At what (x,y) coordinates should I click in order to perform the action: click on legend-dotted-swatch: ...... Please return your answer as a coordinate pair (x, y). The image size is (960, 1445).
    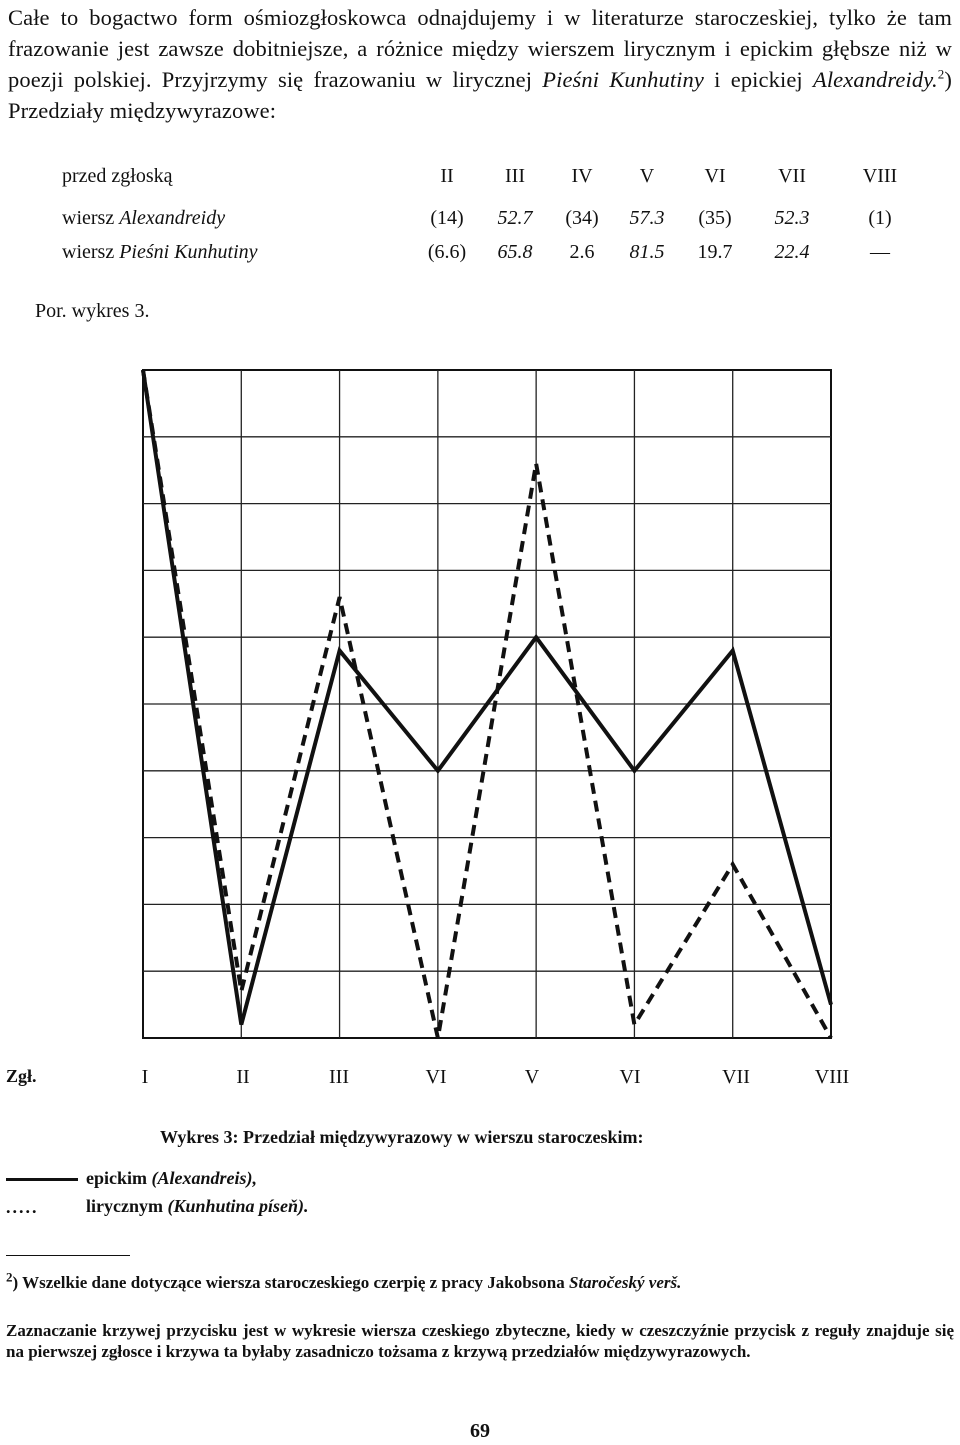
    Looking at the image, I should click on (22, 1207).